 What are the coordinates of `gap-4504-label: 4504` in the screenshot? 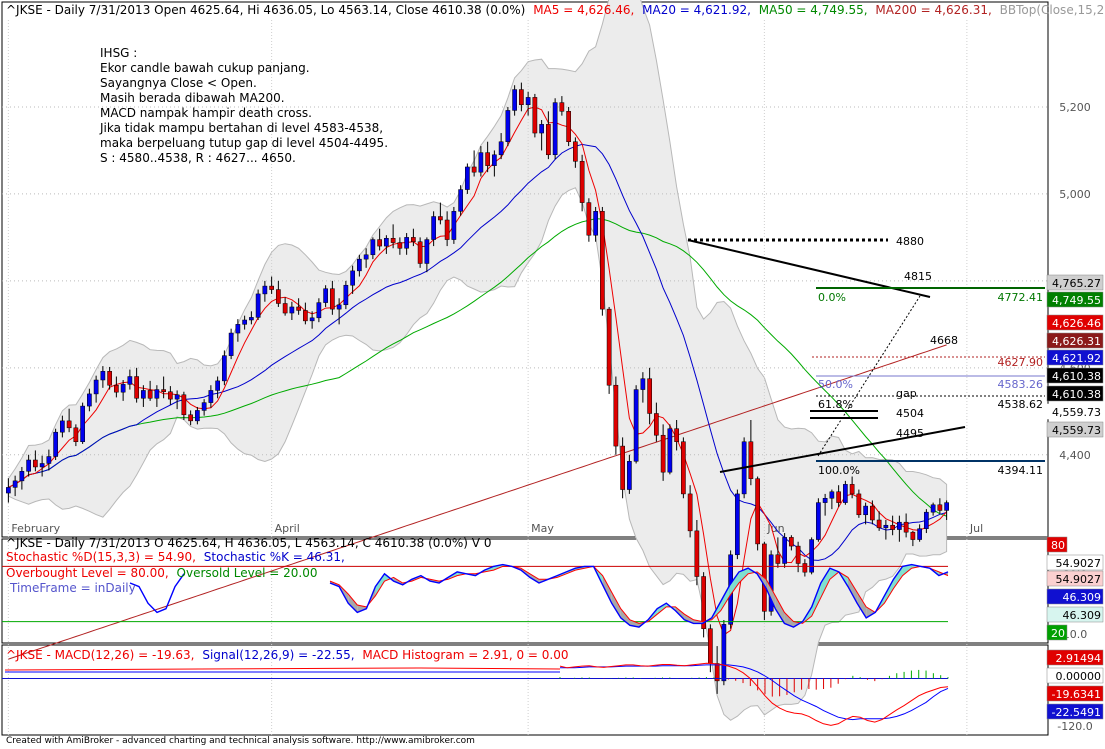 It's located at (910, 413).